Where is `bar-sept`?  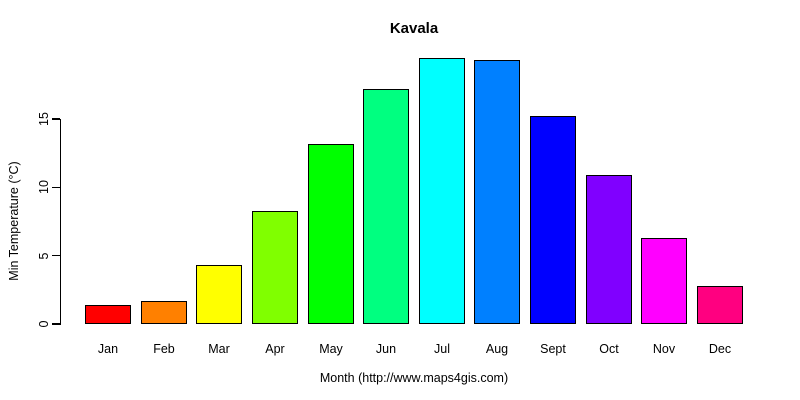 bar-sept is located at coordinates (553, 220).